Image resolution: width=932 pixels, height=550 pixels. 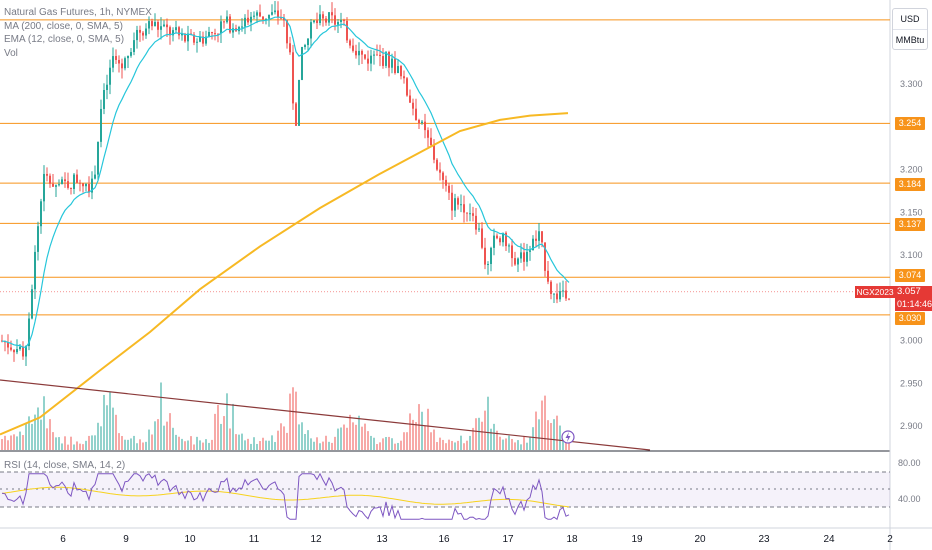 I want to click on trendline, so click(x=325, y=415).